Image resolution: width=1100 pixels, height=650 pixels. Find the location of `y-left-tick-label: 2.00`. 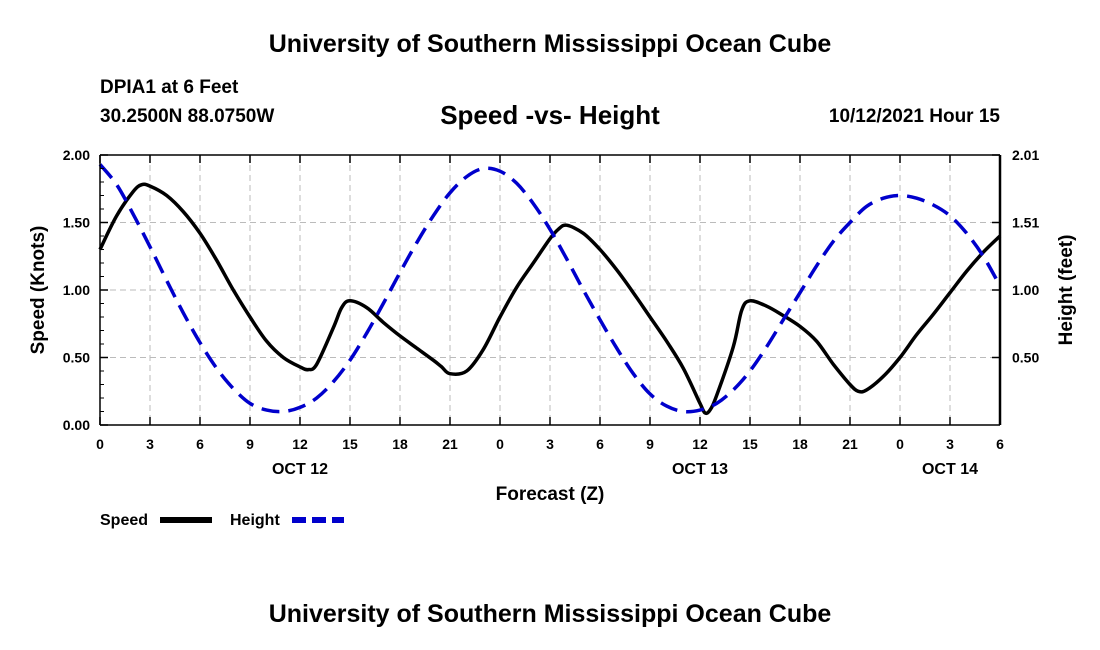

y-left-tick-label: 2.00 is located at coordinates (76, 155).